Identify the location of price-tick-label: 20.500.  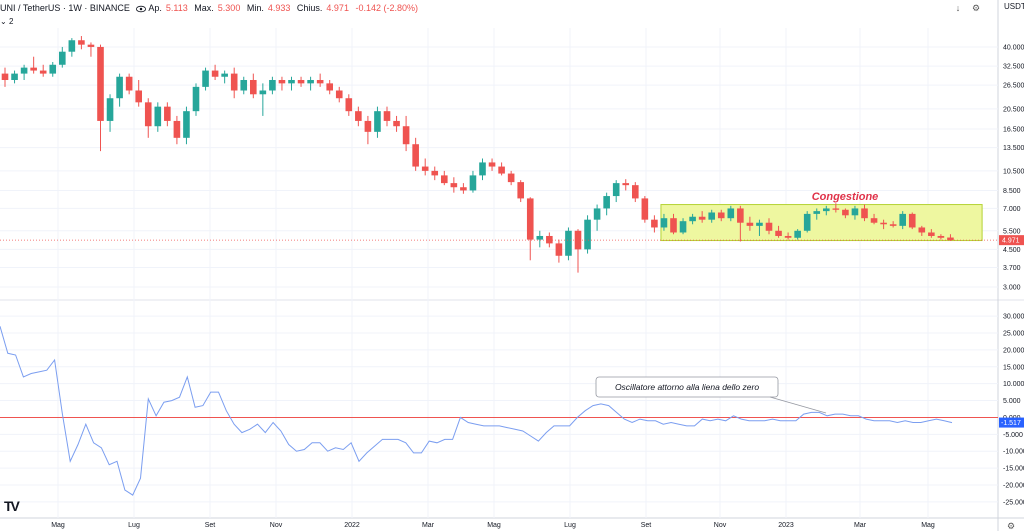
(1013, 109).